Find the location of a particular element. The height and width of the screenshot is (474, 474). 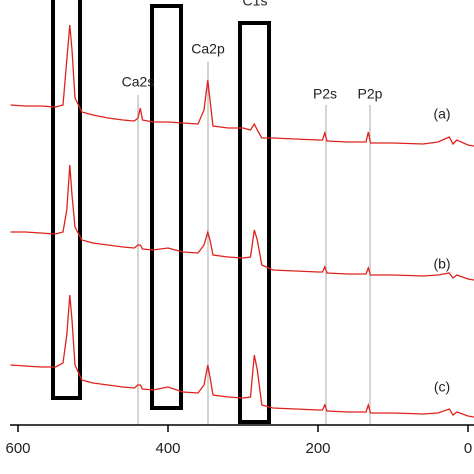

peak-label: Ca2p is located at coordinates (208, 49).